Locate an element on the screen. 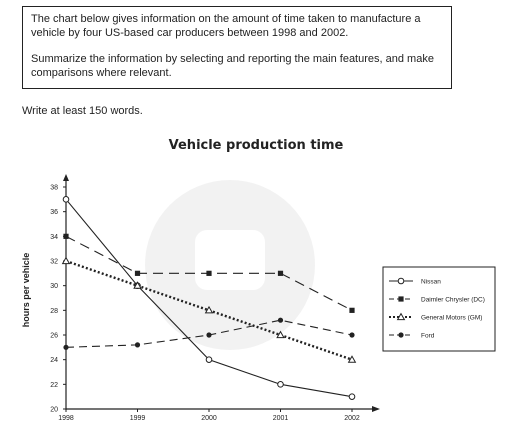 This screenshot has height=447, width=512. x-tick-label: 2001 is located at coordinates (281, 418).